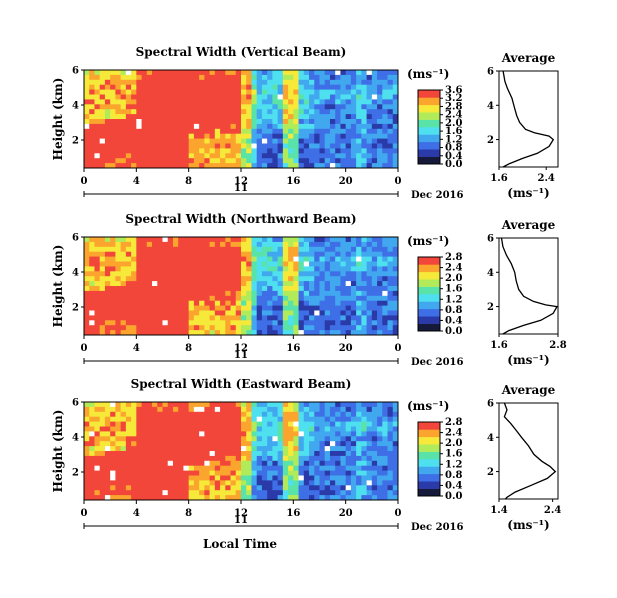  What do you see at coordinates (528, 193) in the screenshot?
I see `average-x-label: (ms⁻¹)` at bounding box center [528, 193].